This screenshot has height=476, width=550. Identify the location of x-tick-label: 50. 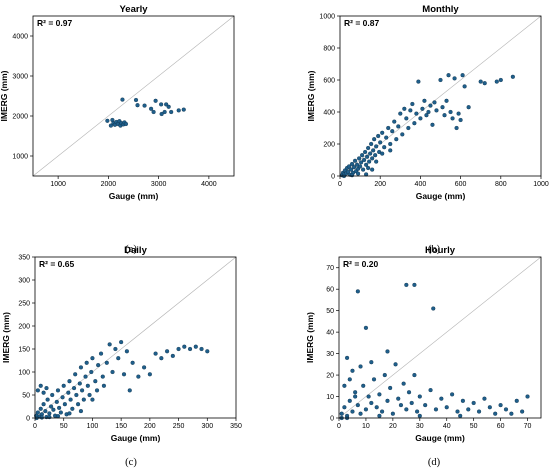
(474, 426).